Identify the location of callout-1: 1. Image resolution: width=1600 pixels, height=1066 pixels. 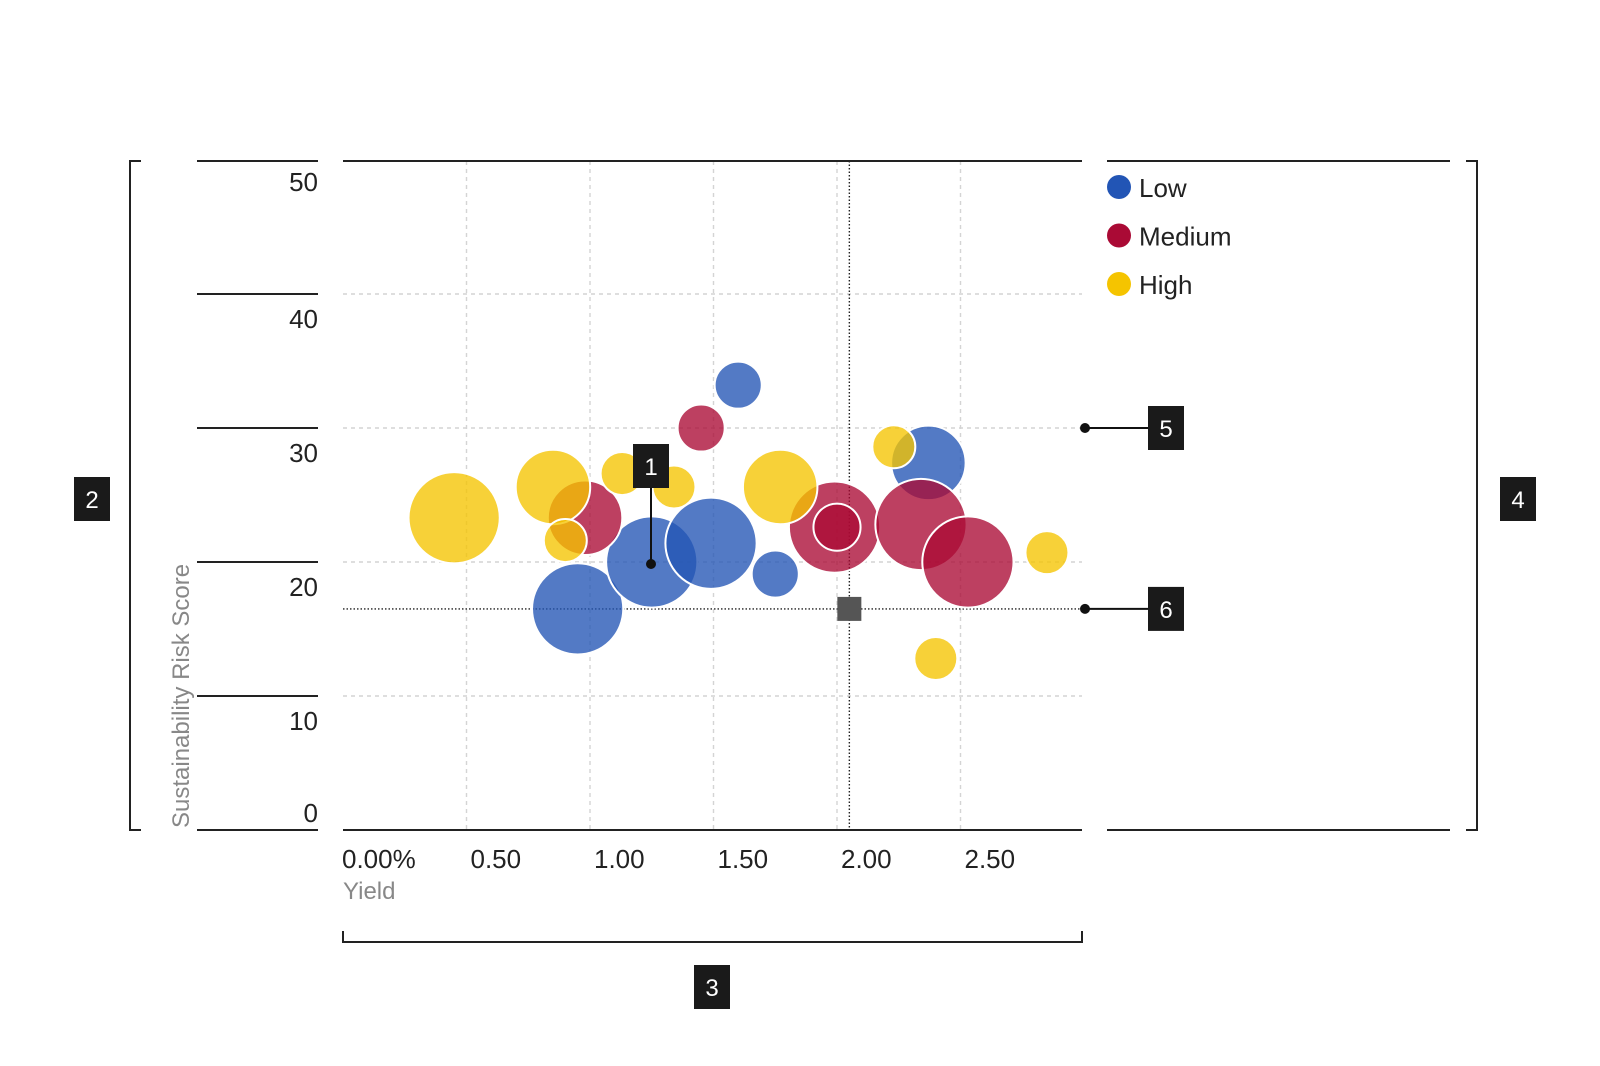
(651, 466).